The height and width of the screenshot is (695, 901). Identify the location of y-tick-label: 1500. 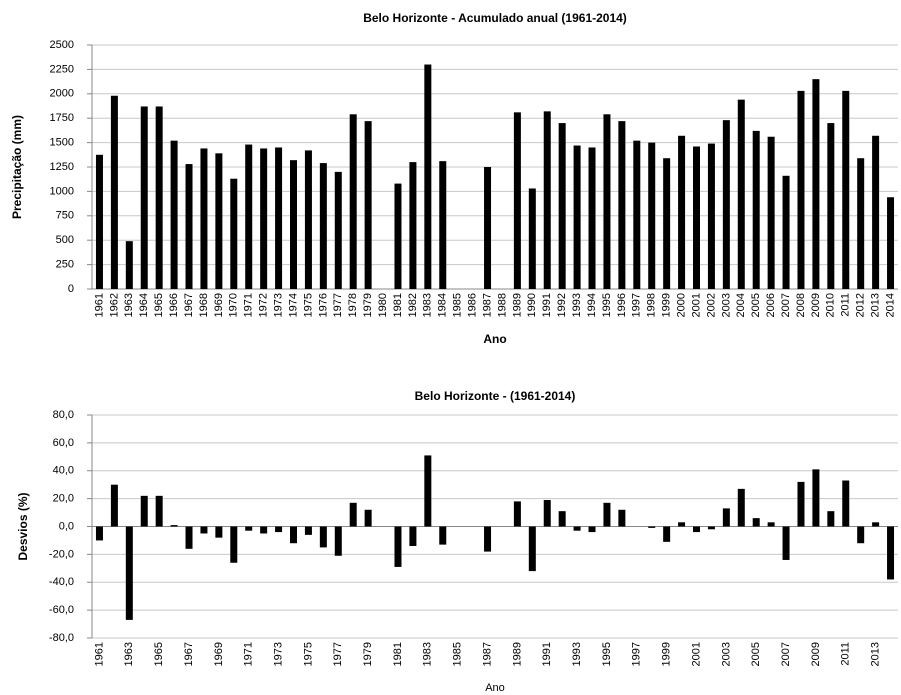
(62, 143).